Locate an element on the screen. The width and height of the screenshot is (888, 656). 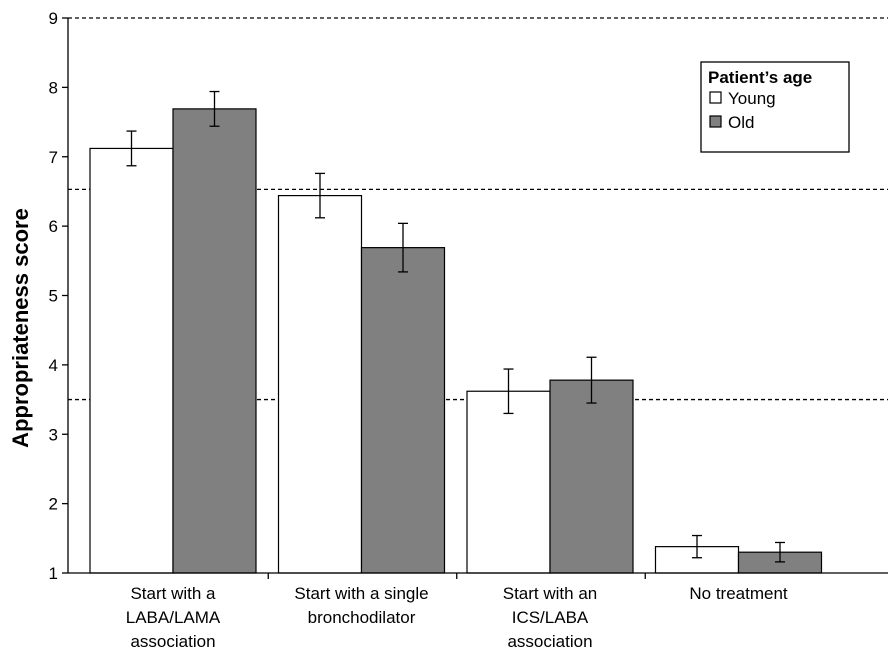
x-category-label: Start with a single bronchodilator is located at coordinates (361, 605).